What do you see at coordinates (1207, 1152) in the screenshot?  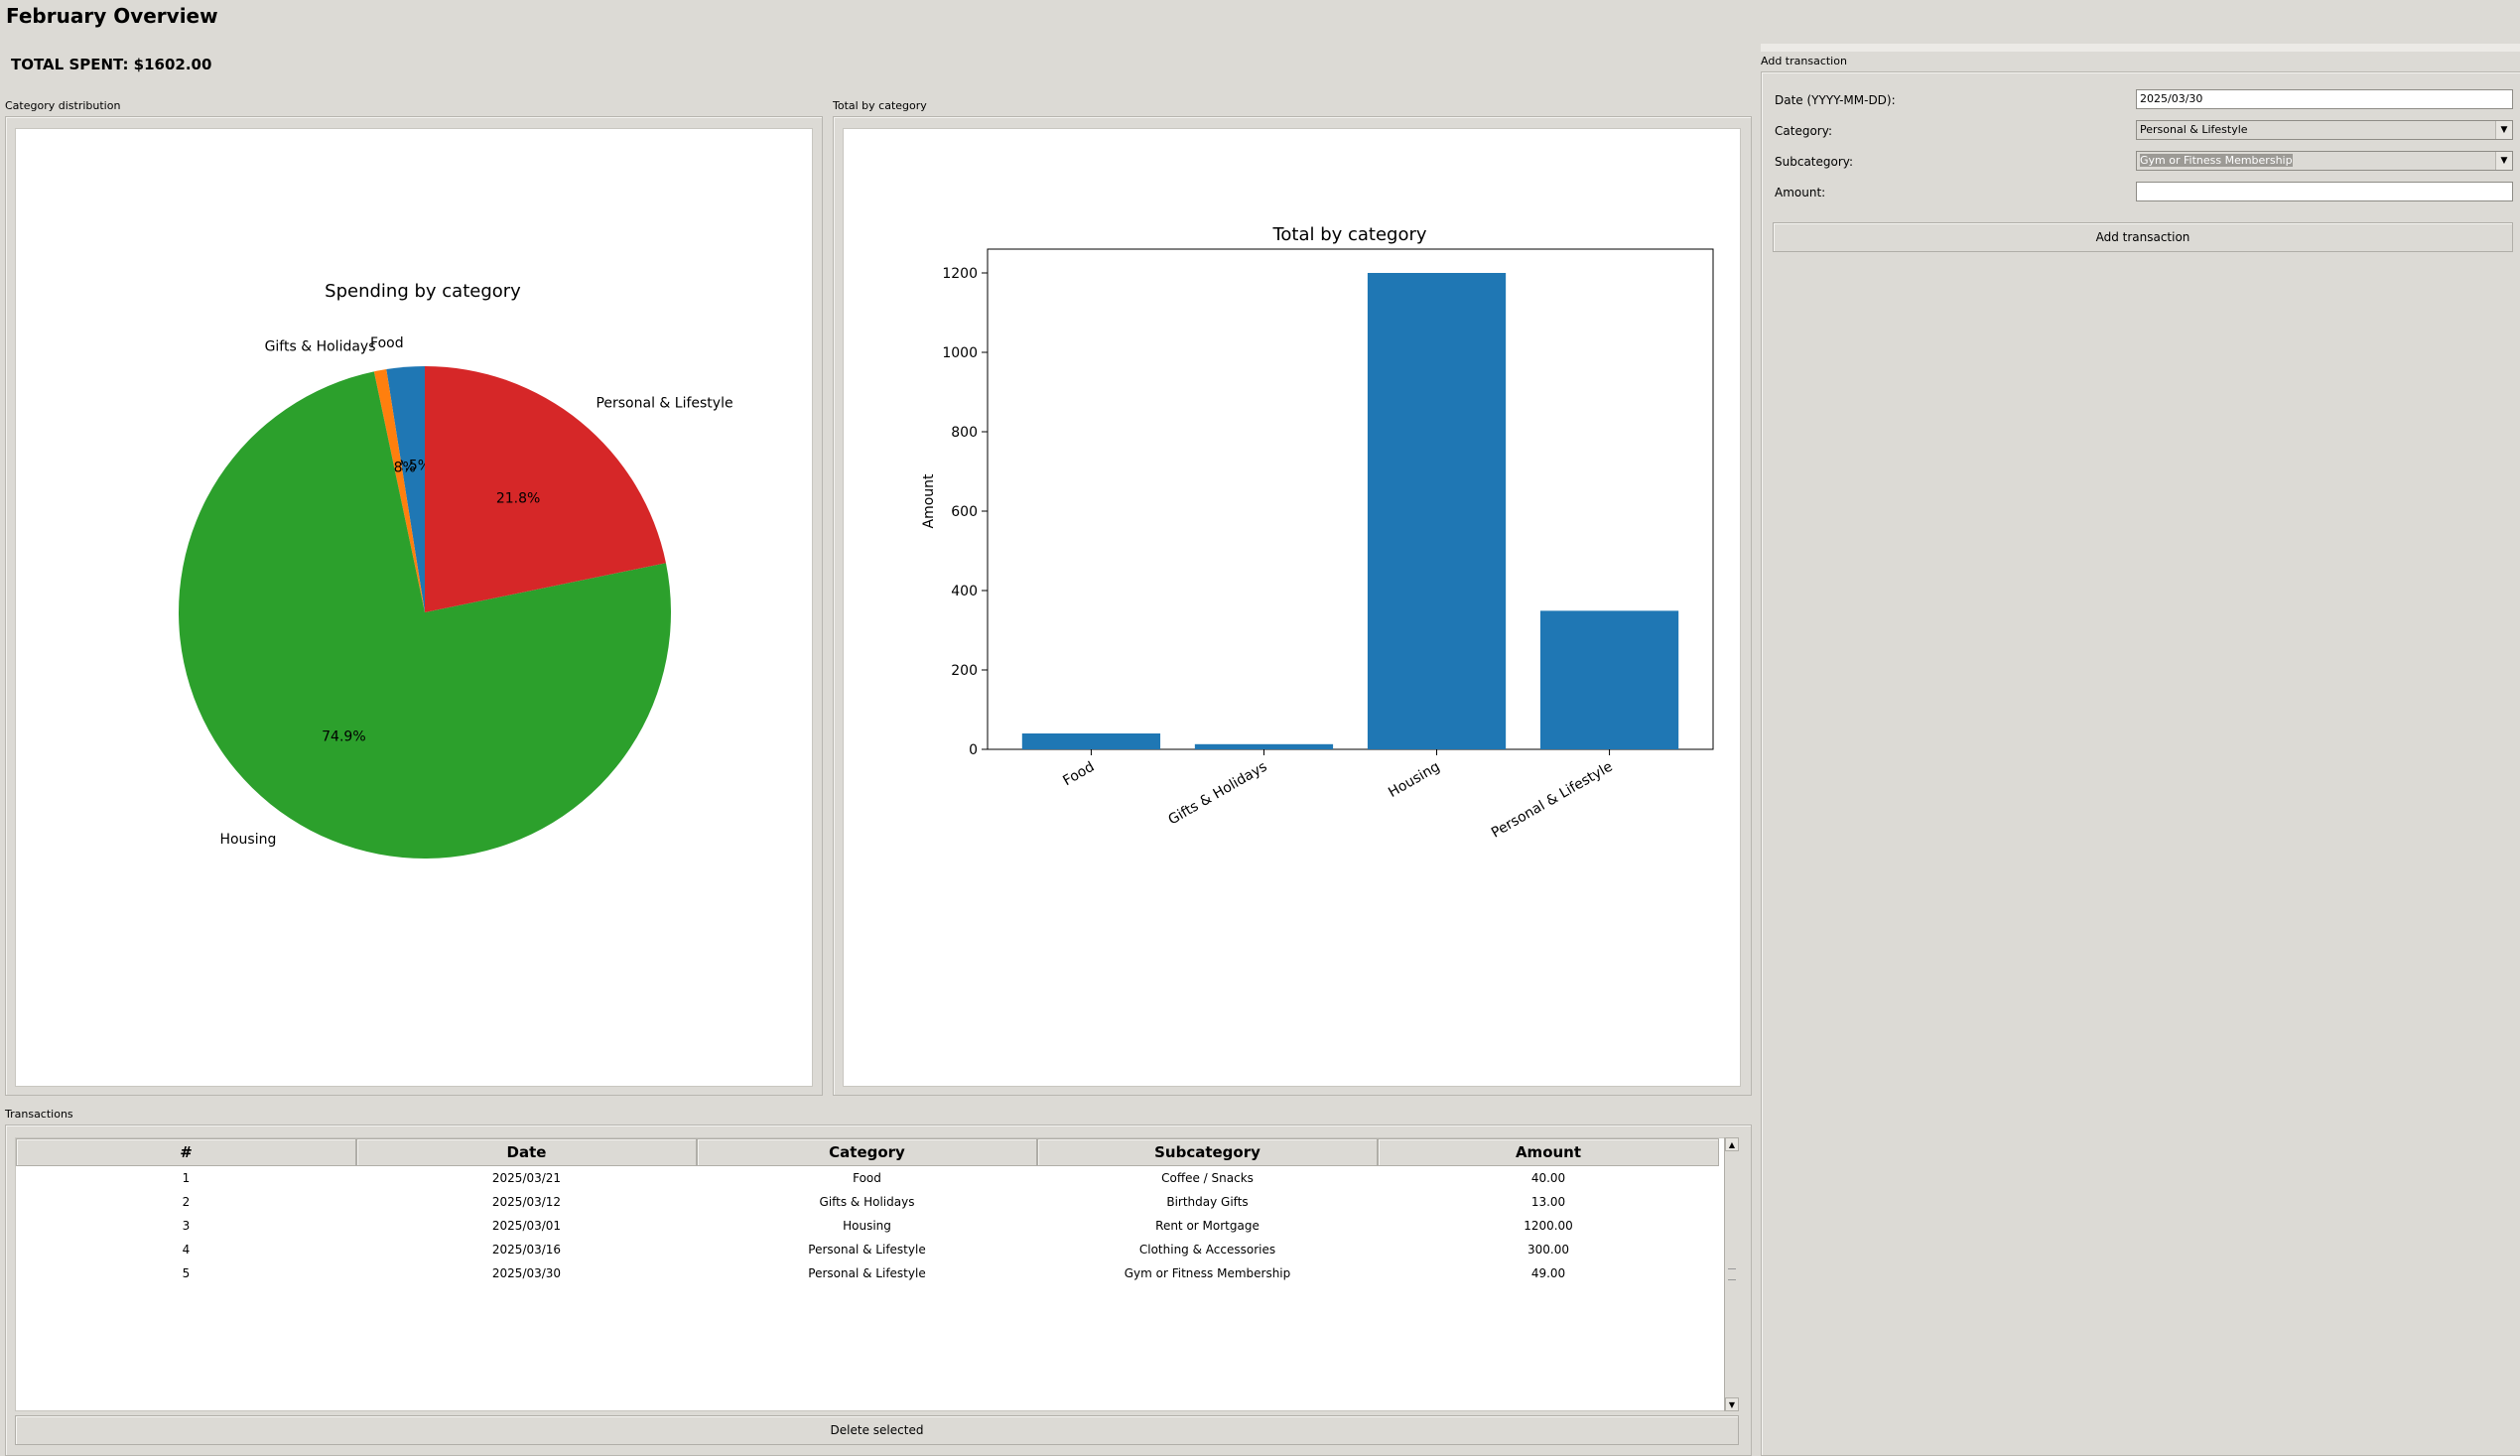 I see `column-header: Subcategory` at bounding box center [1207, 1152].